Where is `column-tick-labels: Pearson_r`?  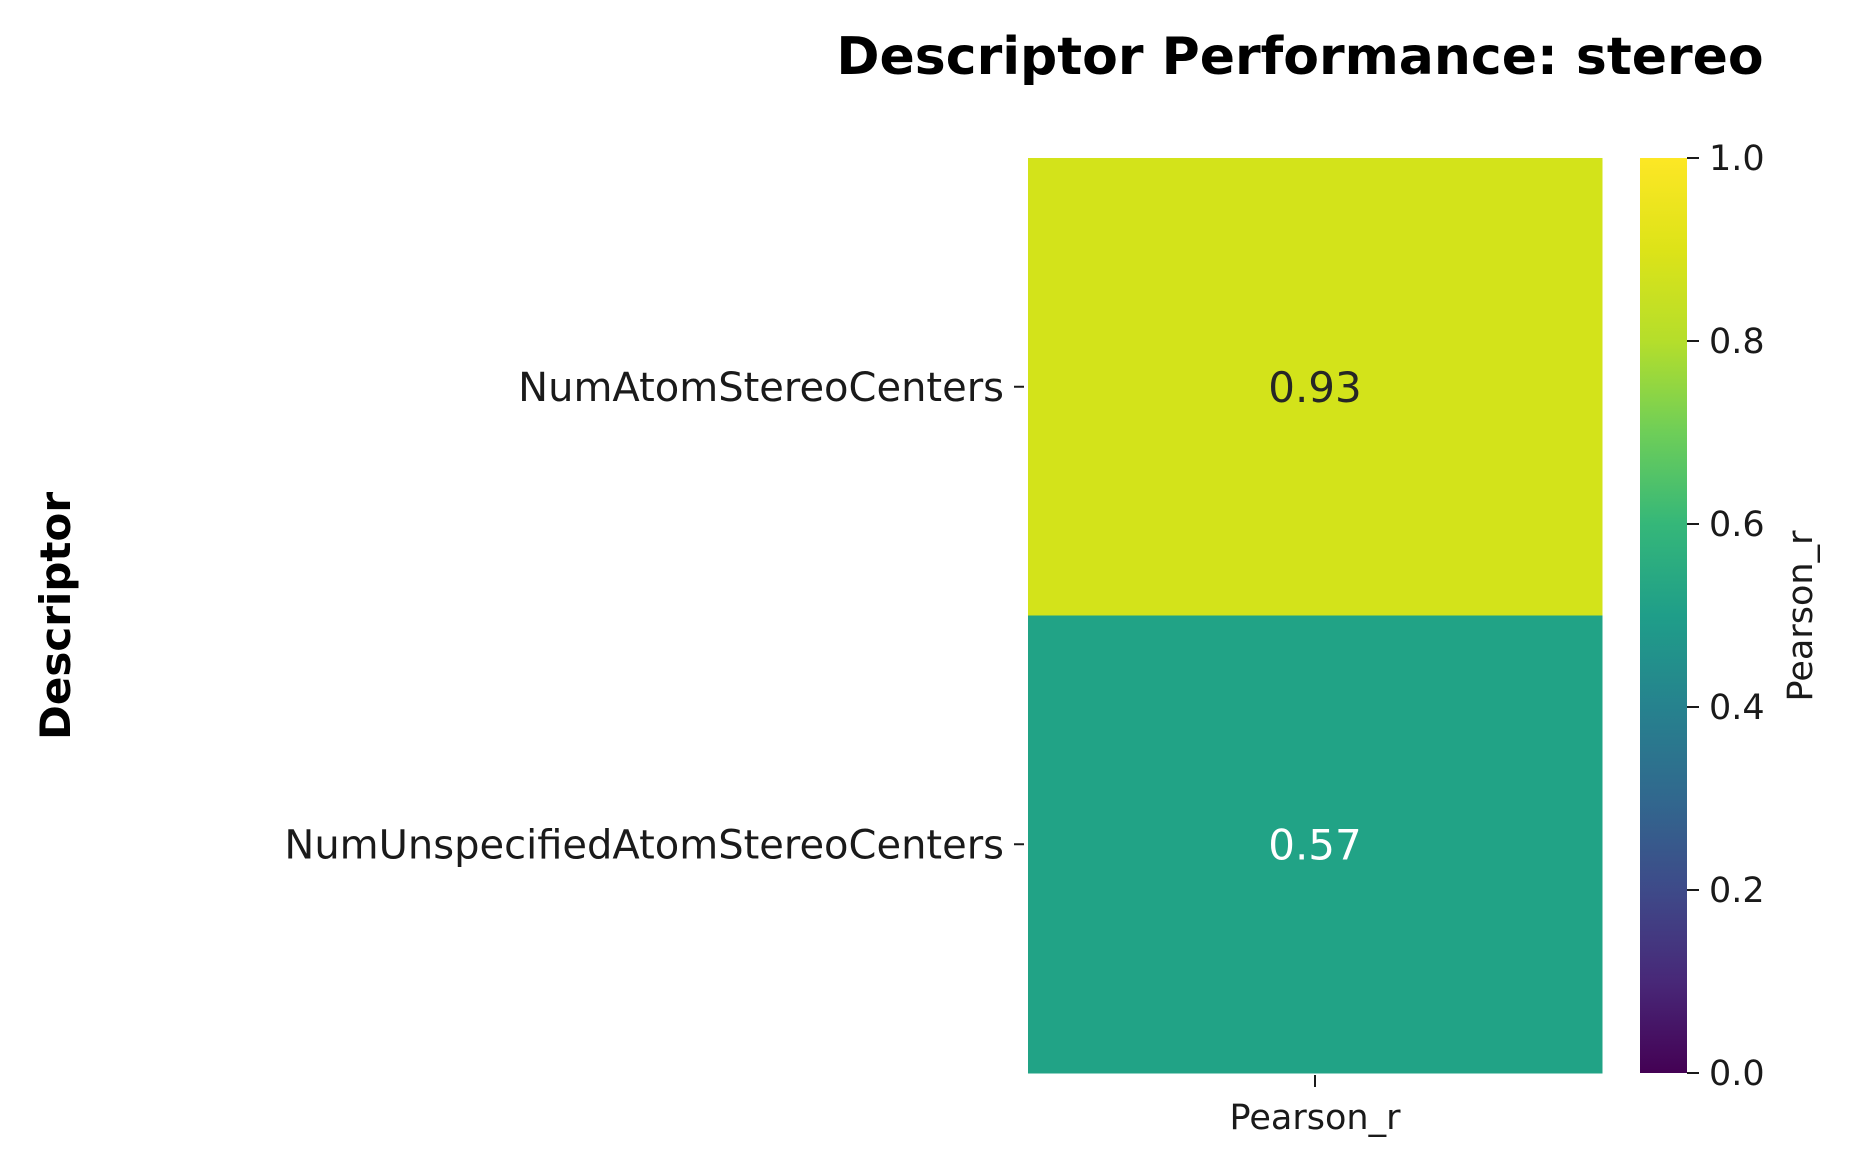
column-tick-labels: Pearson_r is located at coordinates (1316, 1106).